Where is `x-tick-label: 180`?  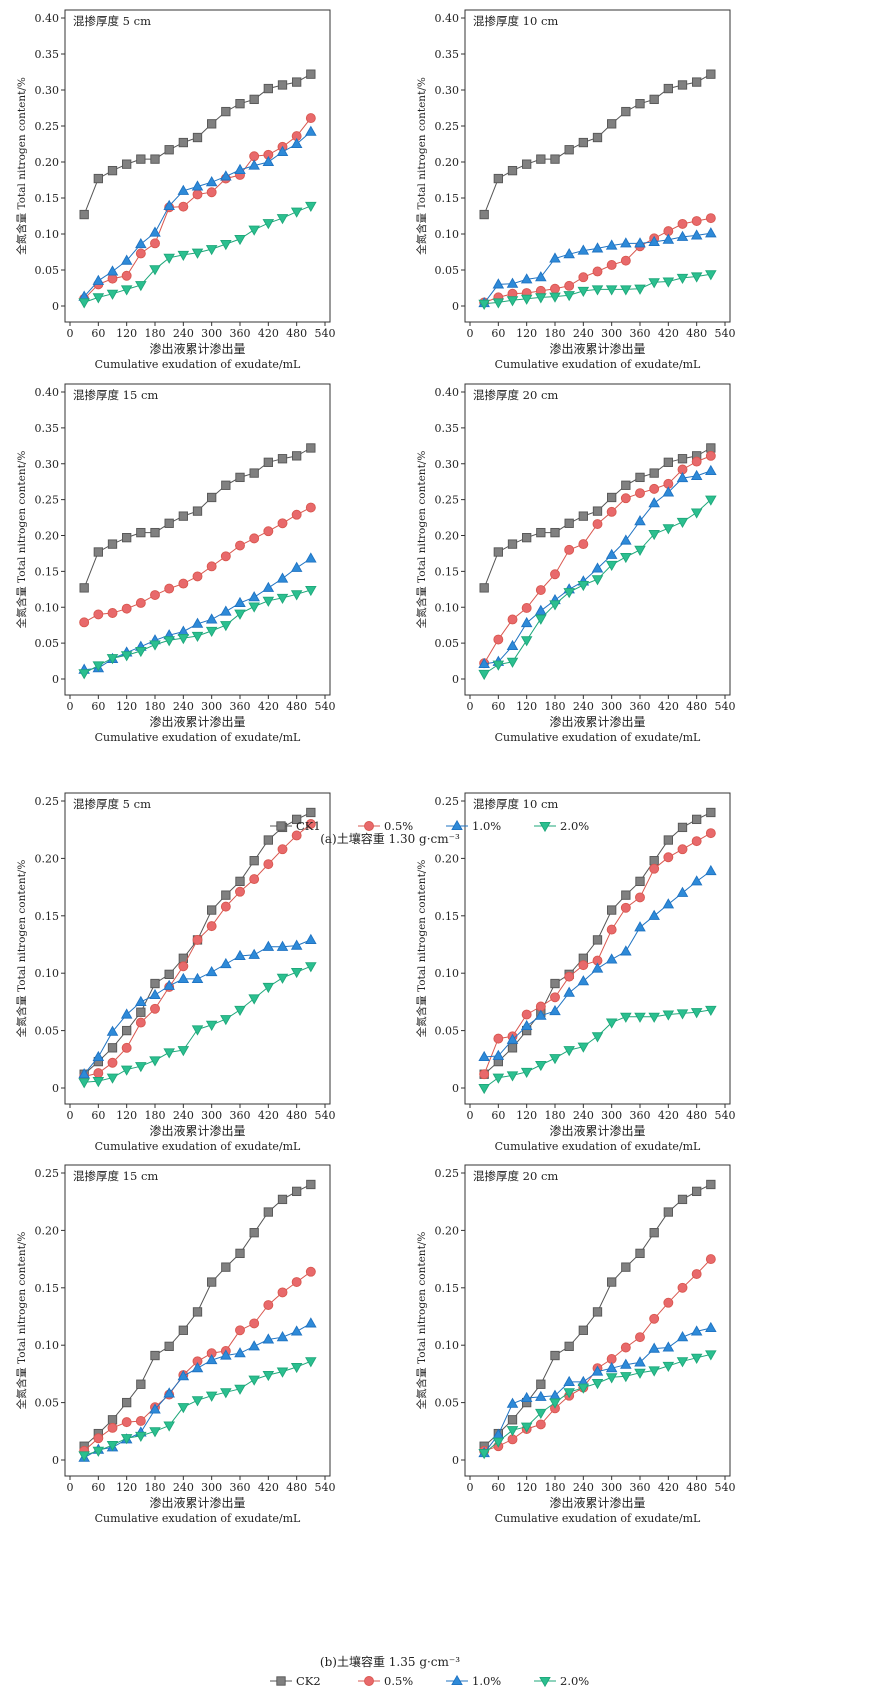
x-tick-label: 180 is located at coordinates (155, 333).